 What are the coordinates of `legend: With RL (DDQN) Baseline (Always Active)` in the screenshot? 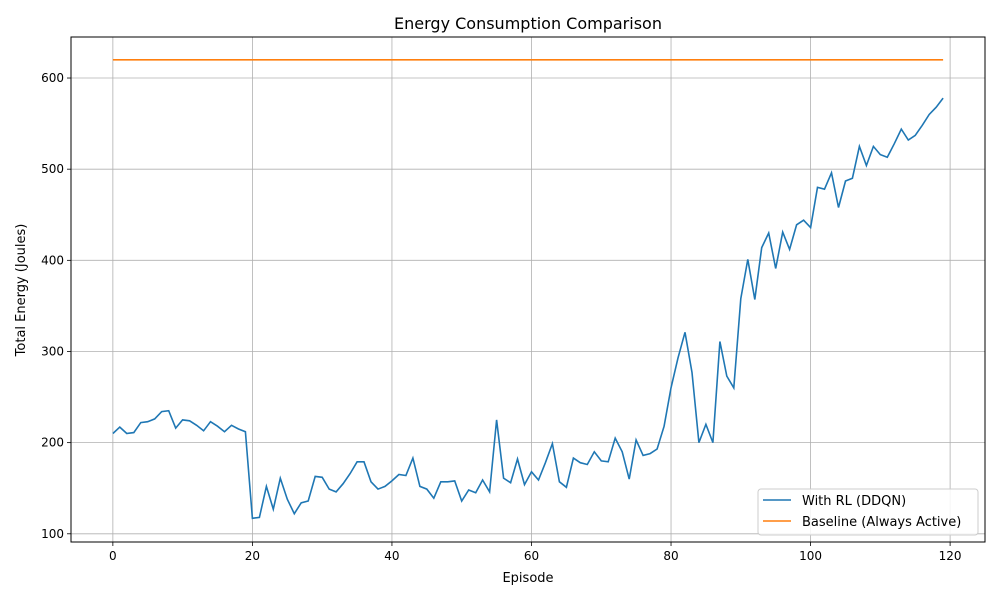 It's located at (868, 512).